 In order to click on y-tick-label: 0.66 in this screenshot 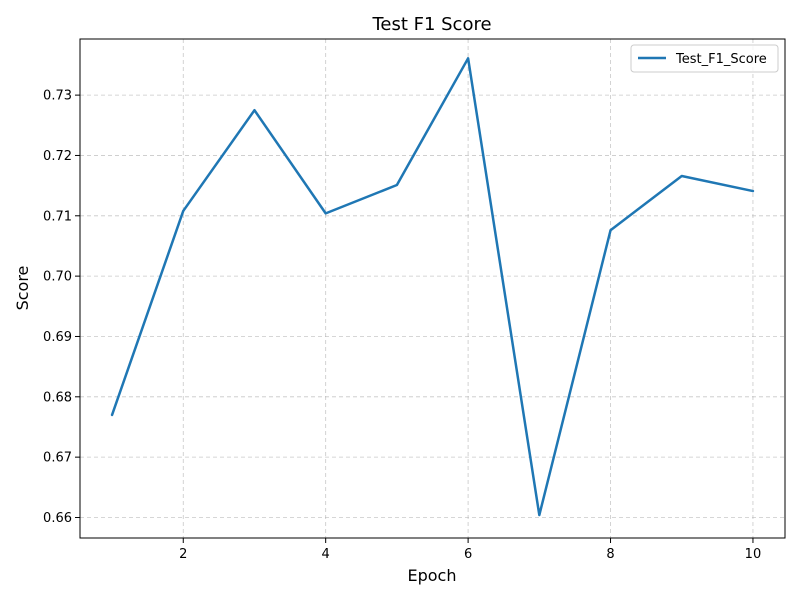, I will do `click(57, 518)`.